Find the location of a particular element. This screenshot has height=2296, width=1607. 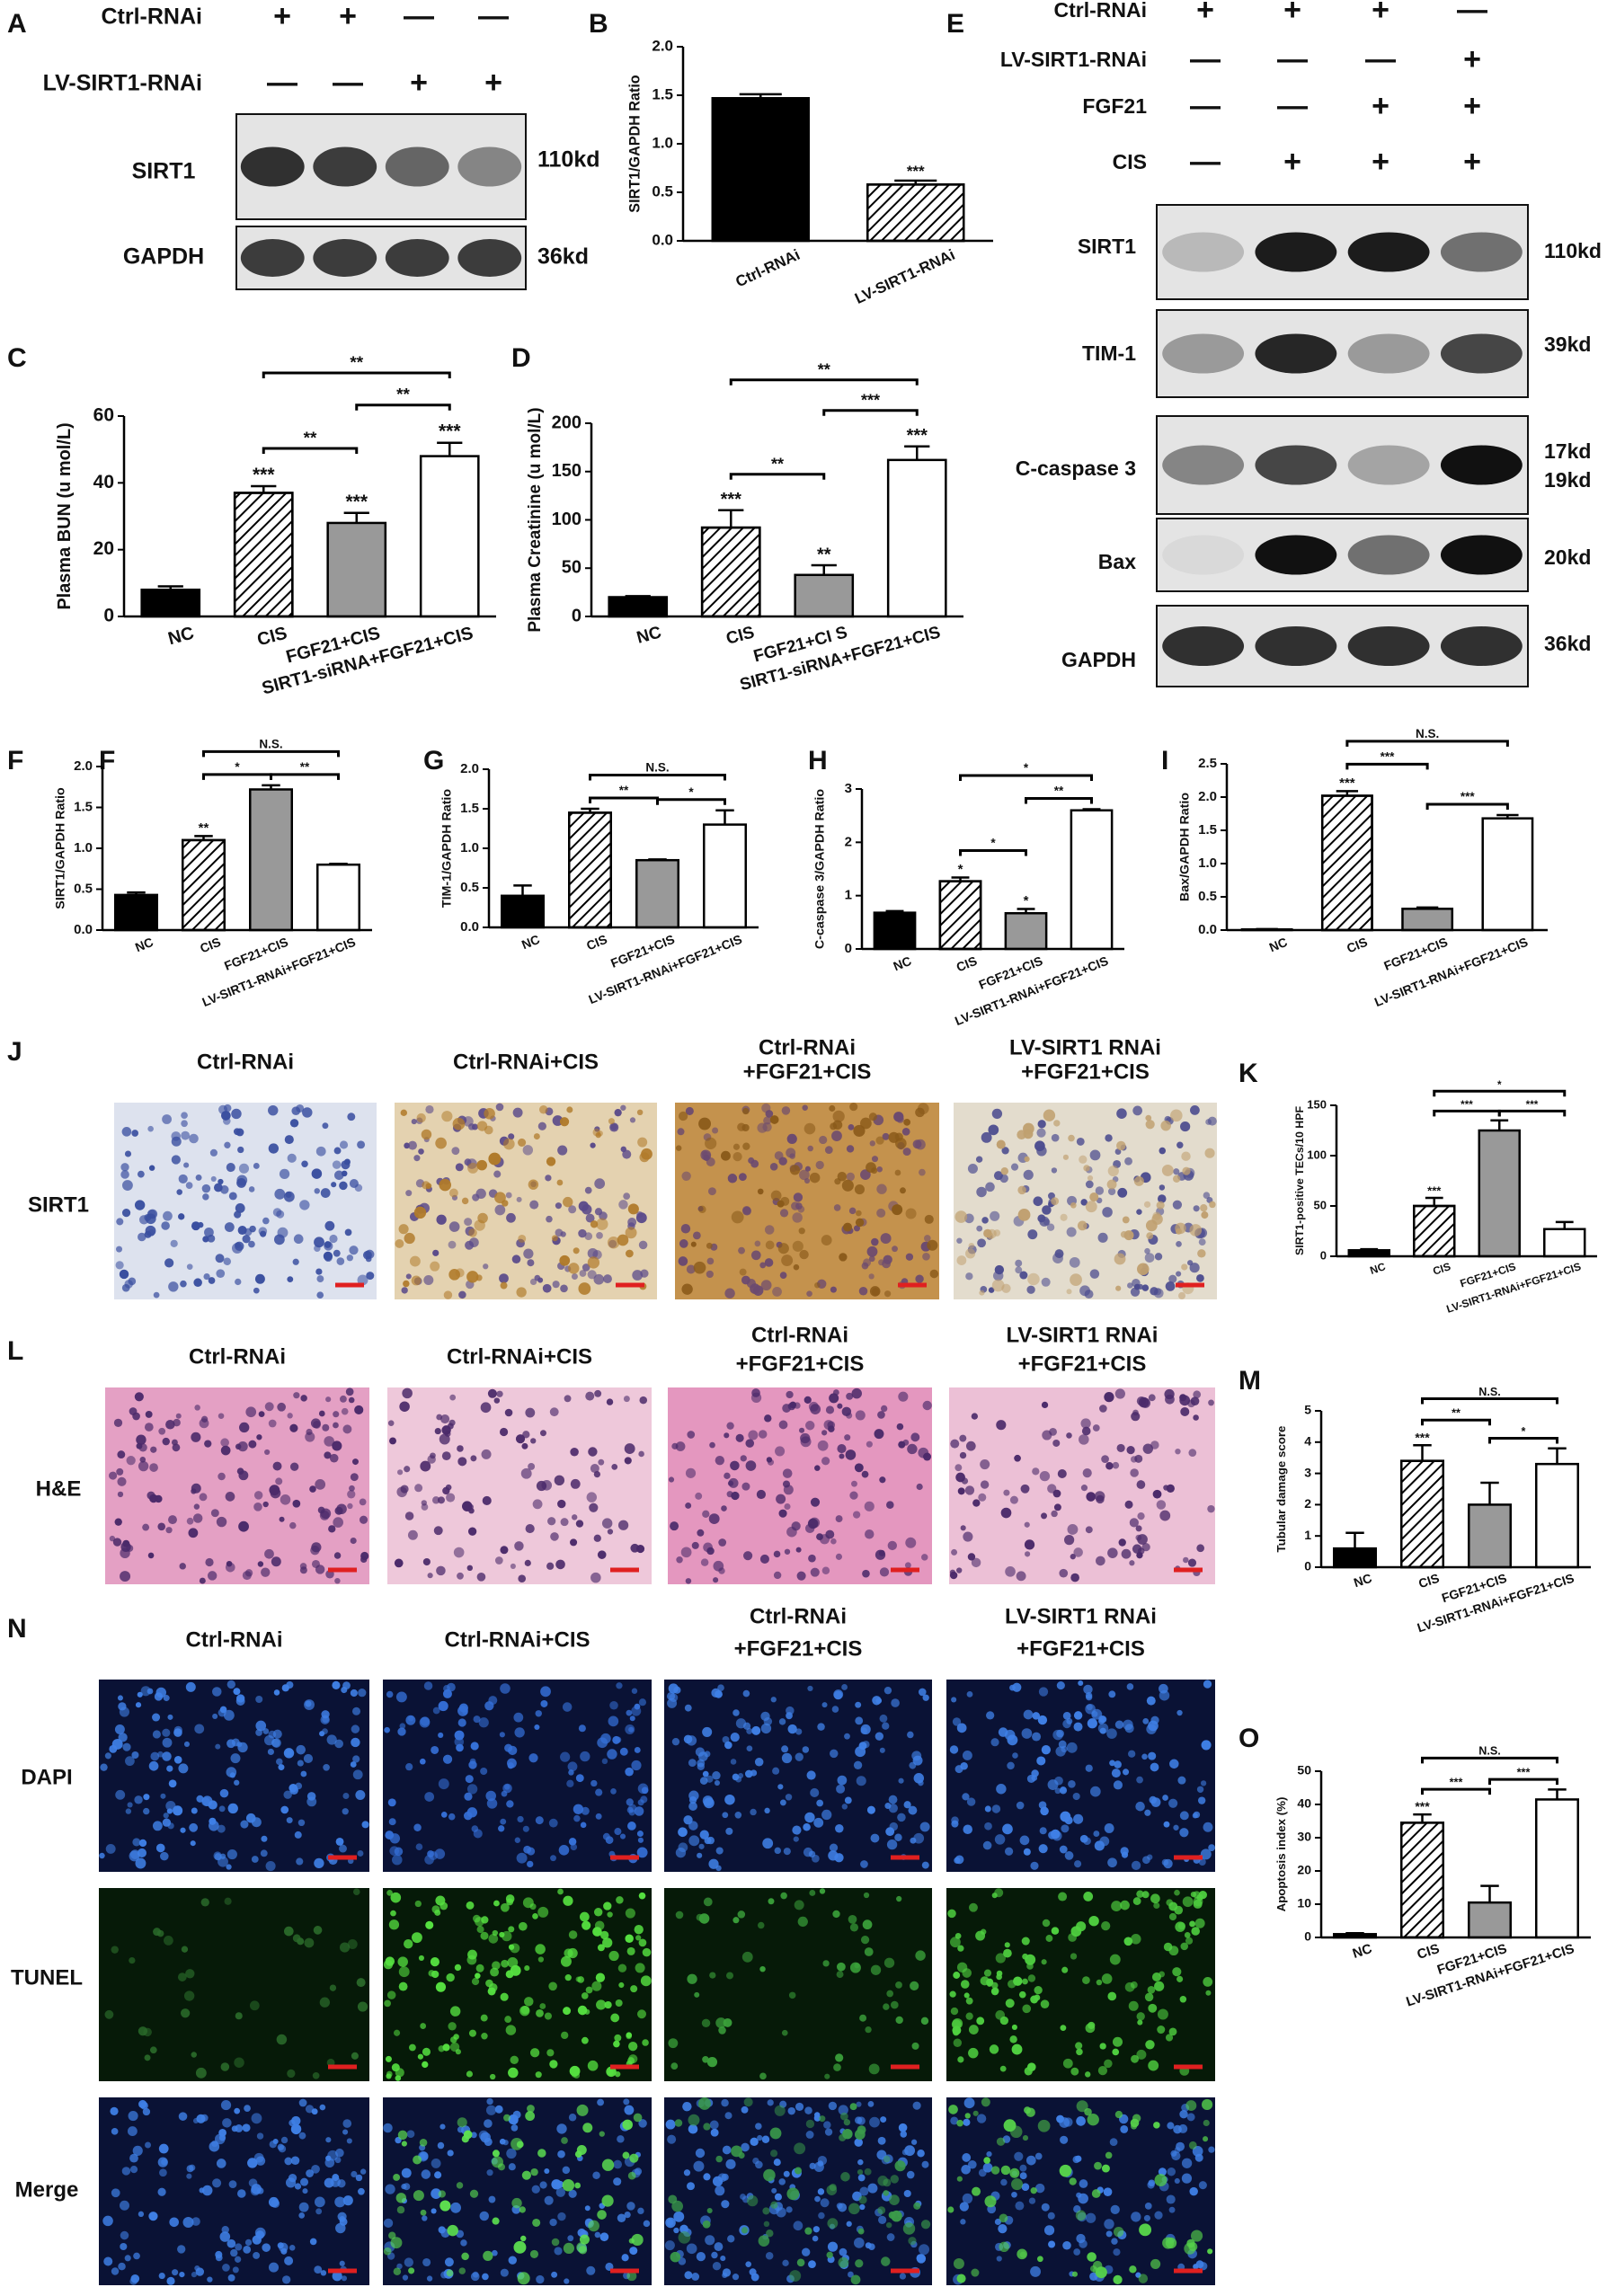

condition-sign: + is located at coordinates (1380, 13).